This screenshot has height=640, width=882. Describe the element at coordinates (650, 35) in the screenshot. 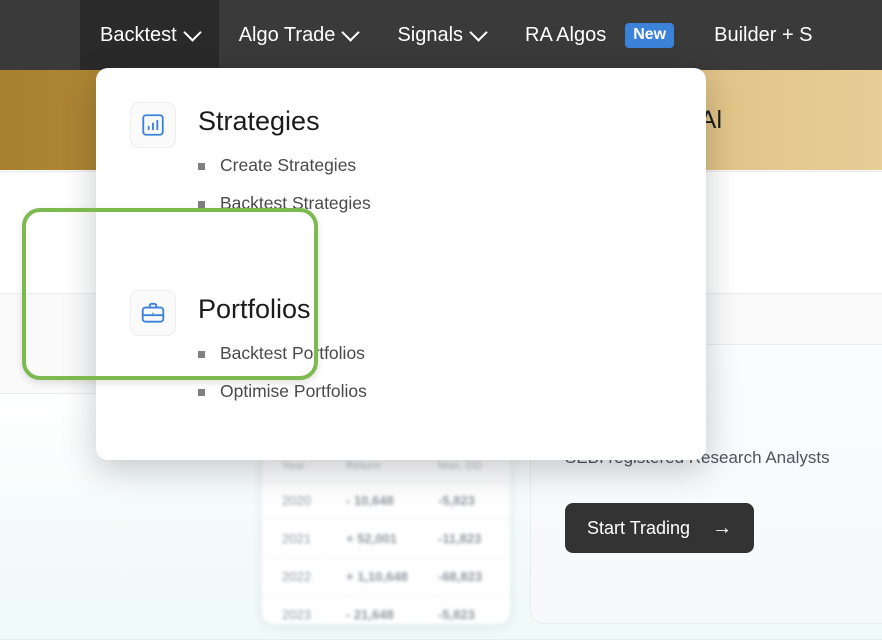

I see `new-badge: New` at that location.